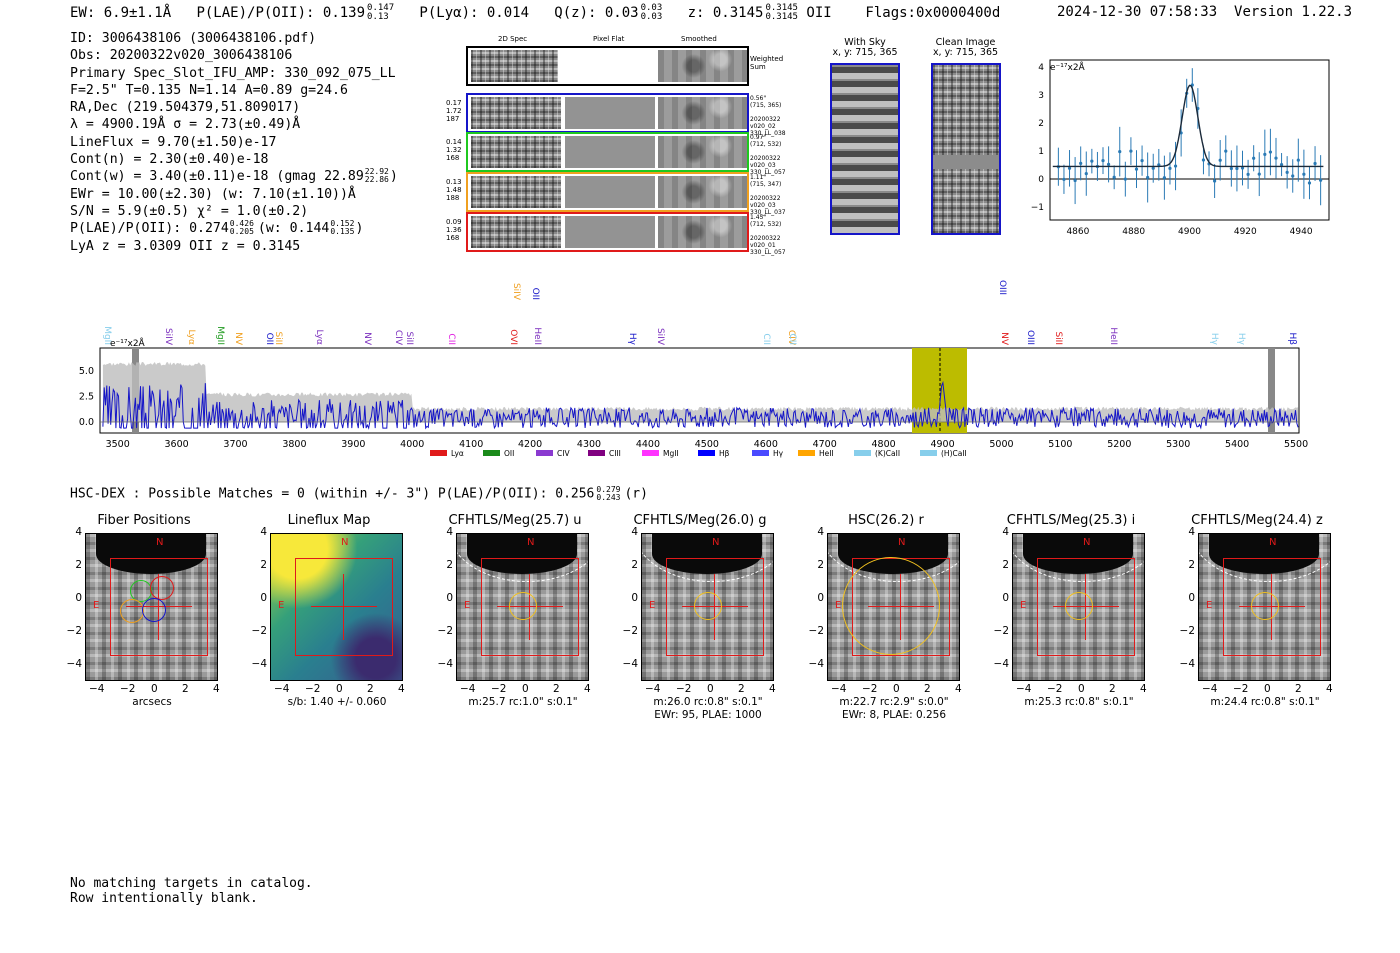 This screenshot has height=953, width=1400. What do you see at coordinates (1041, 96) in the screenshot?
I see `zoom-ytick: 3` at bounding box center [1041, 96].